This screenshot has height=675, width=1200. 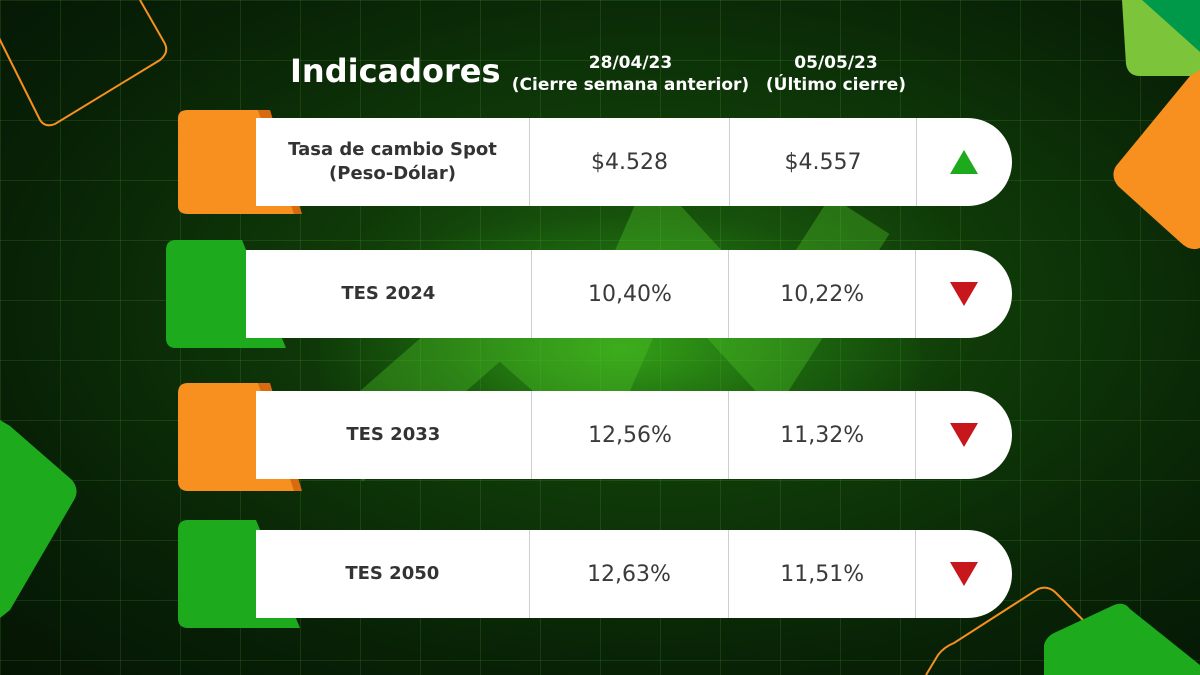 I want to click on deco-outline-topleft, so click(x=84, y=63).